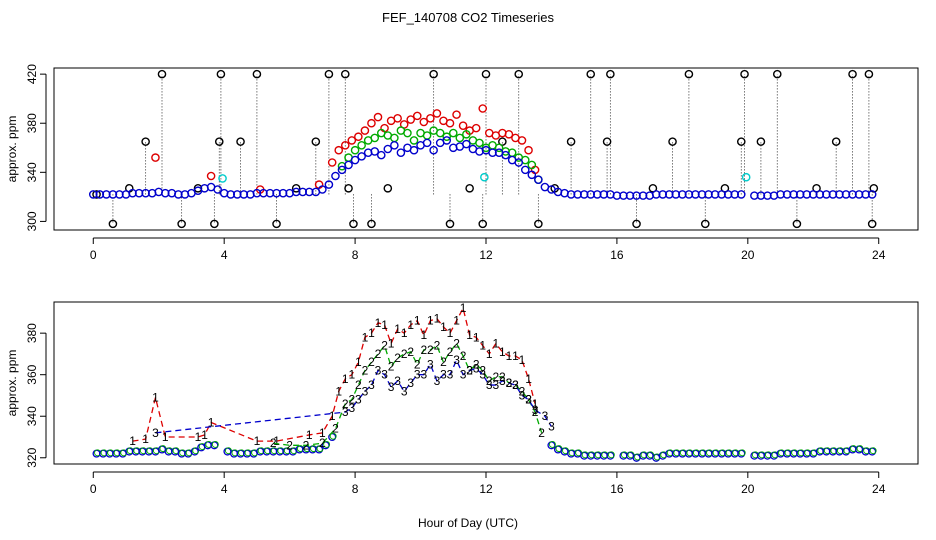  Describe the element at coordinates (617, 255) in the screenshot. I see `x-tick-label: 16` at that location.